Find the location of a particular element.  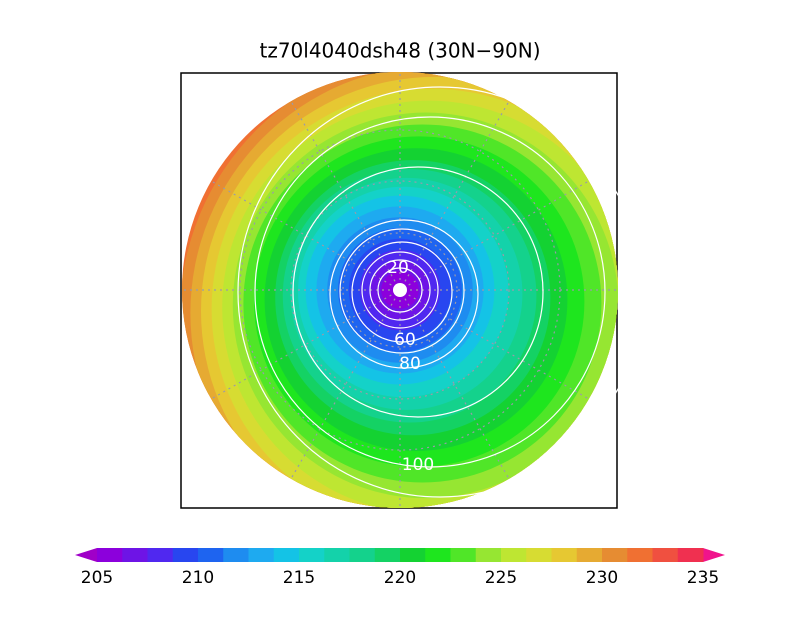

colorbar-tick-label: 210 is located at coordinates (198, 578).